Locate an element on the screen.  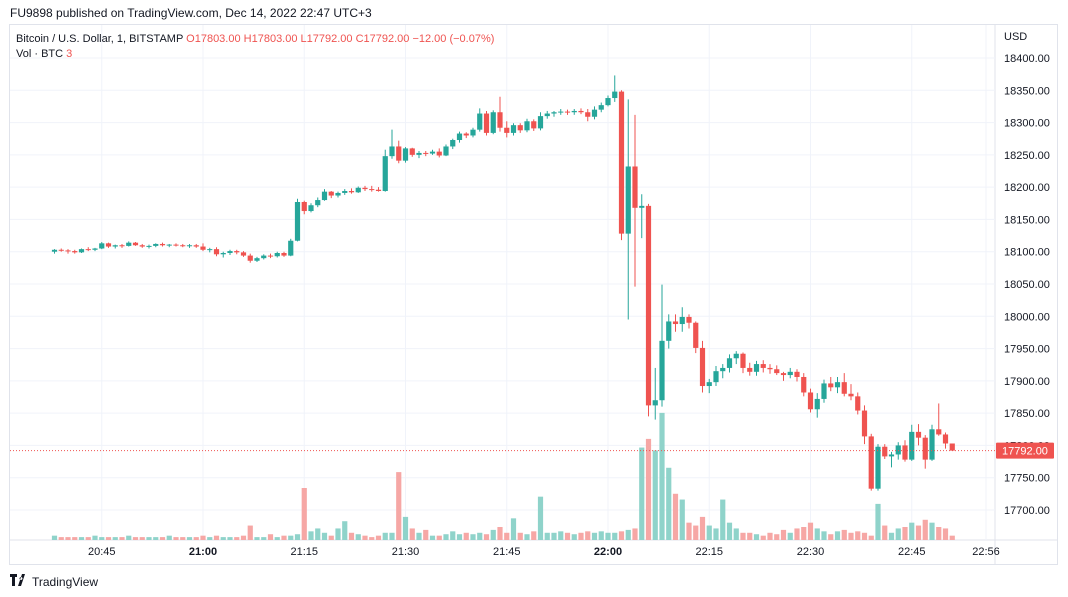
price-tick-label: 18000.00 is located at coordinates (1027, 317).